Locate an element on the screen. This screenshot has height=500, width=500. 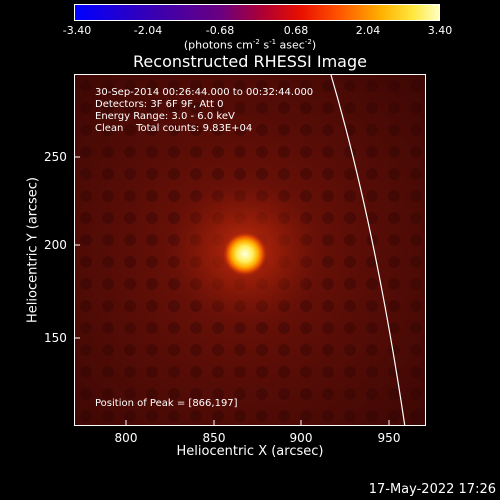
colorbar-tick-label: -0.68 is located at coordinates (220, 30).